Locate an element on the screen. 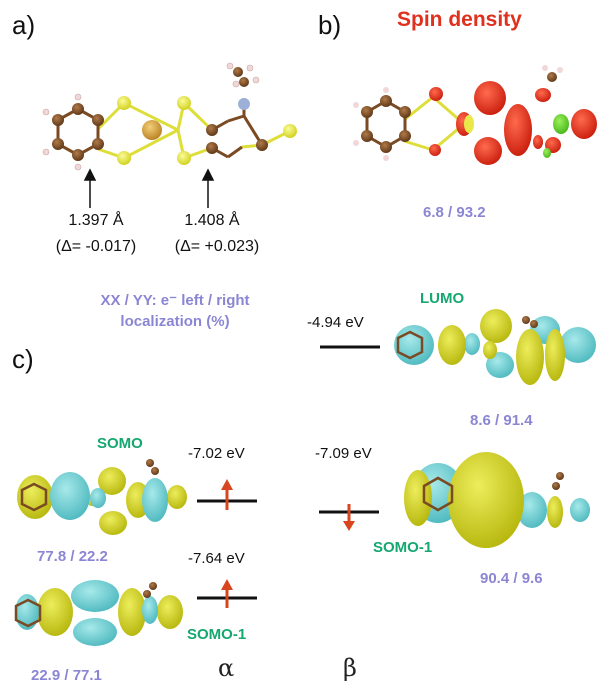 The height and width of the screenshot is (693, 601). bond-arrows is located at coordinates (149, 188).